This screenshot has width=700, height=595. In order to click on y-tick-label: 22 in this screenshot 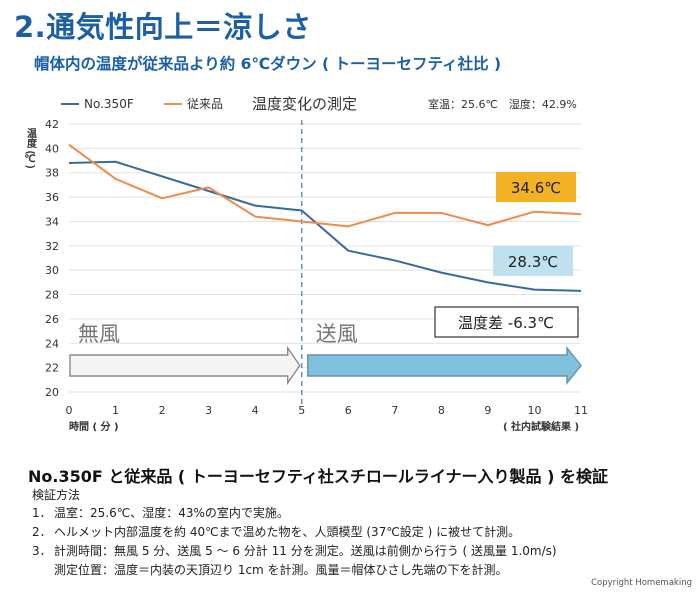, I will do `click(52, 368)`.